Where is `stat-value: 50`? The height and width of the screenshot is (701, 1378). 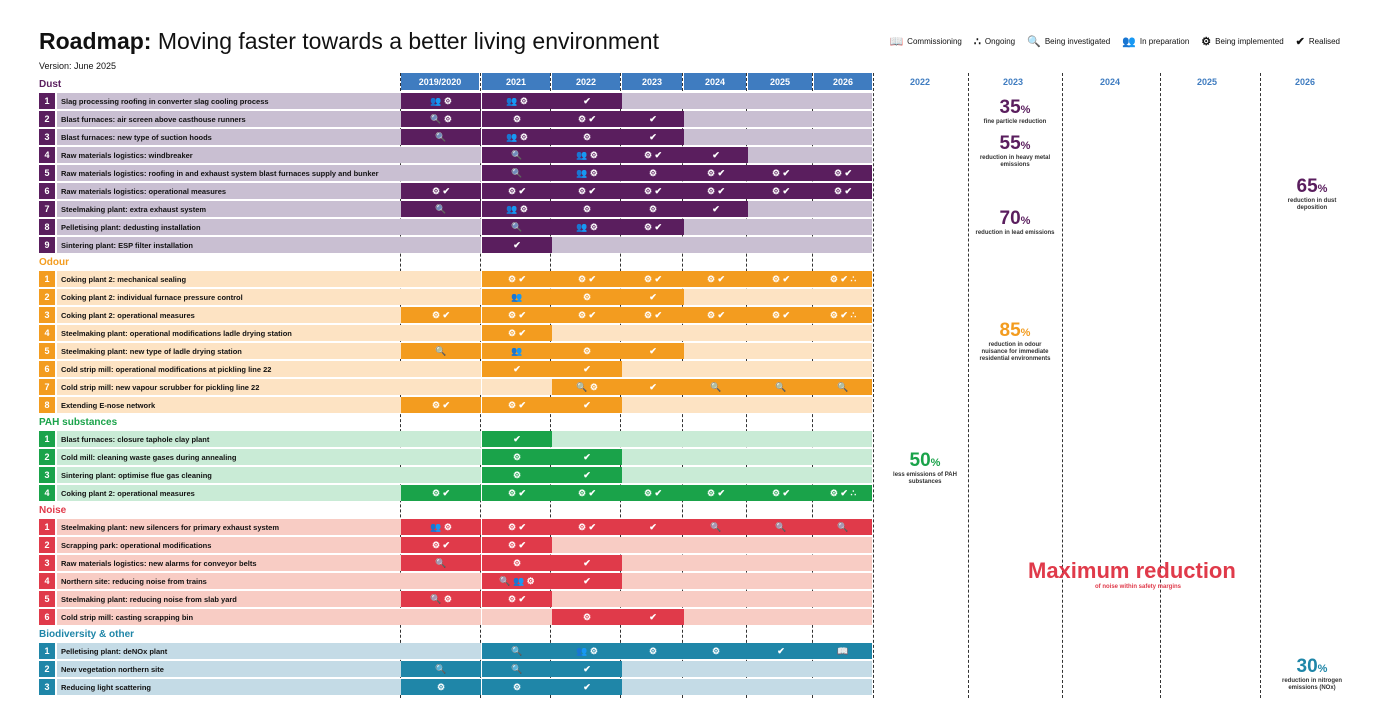
stat-value: 50 is located at coordinates (920, 460).